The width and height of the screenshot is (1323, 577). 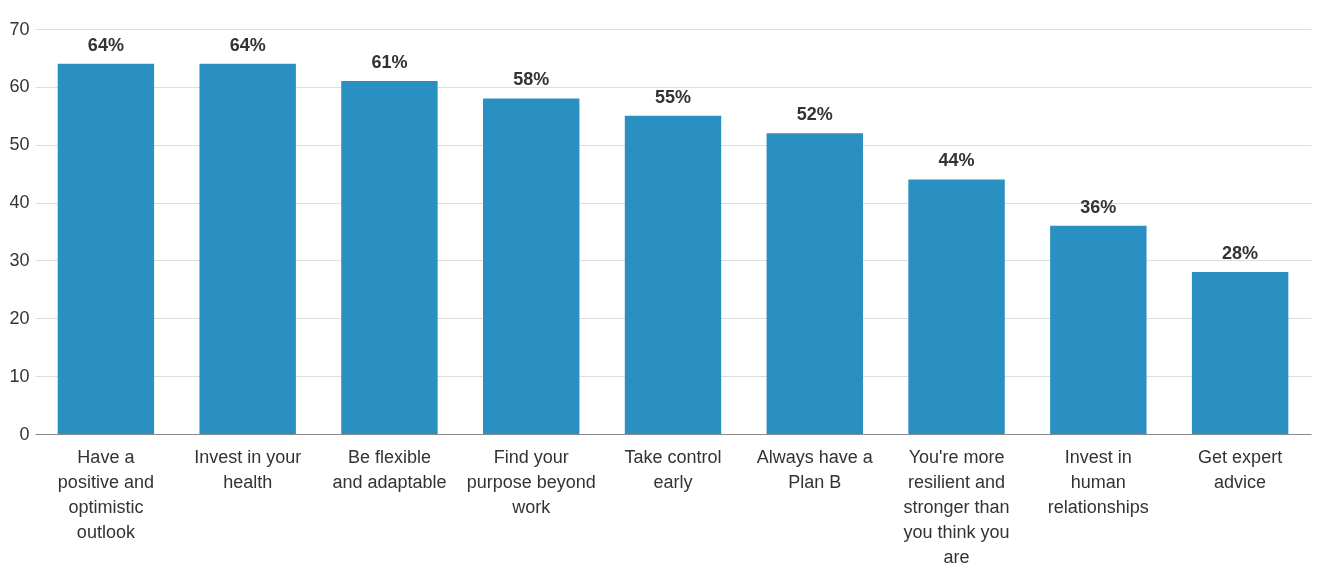 What do you see at coordinates (389, 62) in the screenshot?
I see `data-label: 61%` at bounding box center [389, 62].